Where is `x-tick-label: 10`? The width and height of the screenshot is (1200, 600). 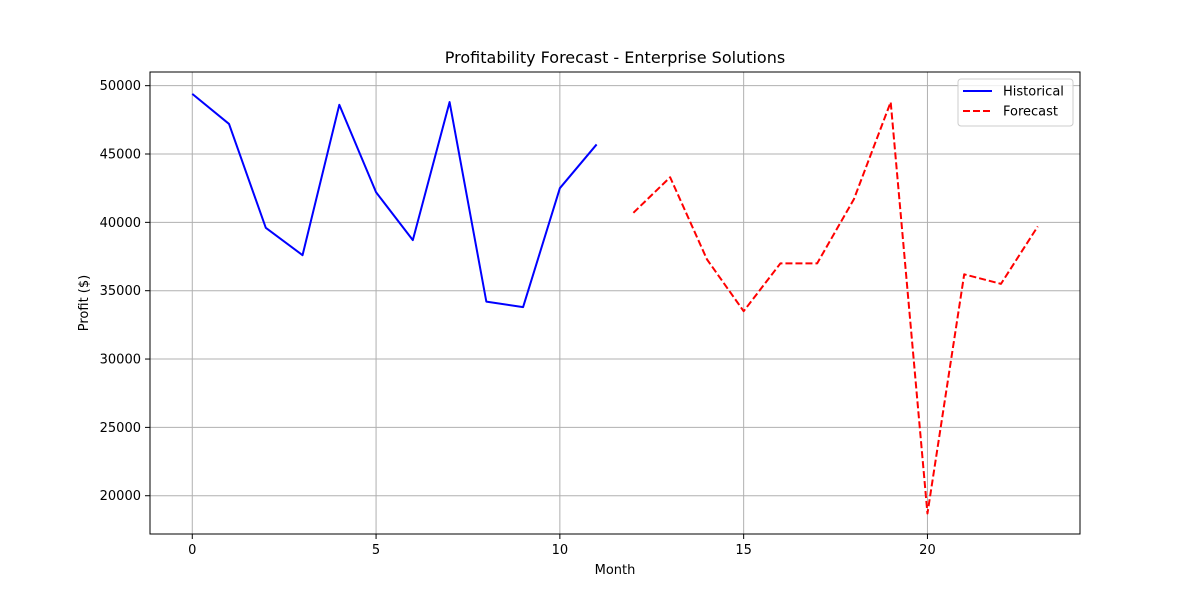
x-tick-label: 10 is located at coordinates (560, 550).